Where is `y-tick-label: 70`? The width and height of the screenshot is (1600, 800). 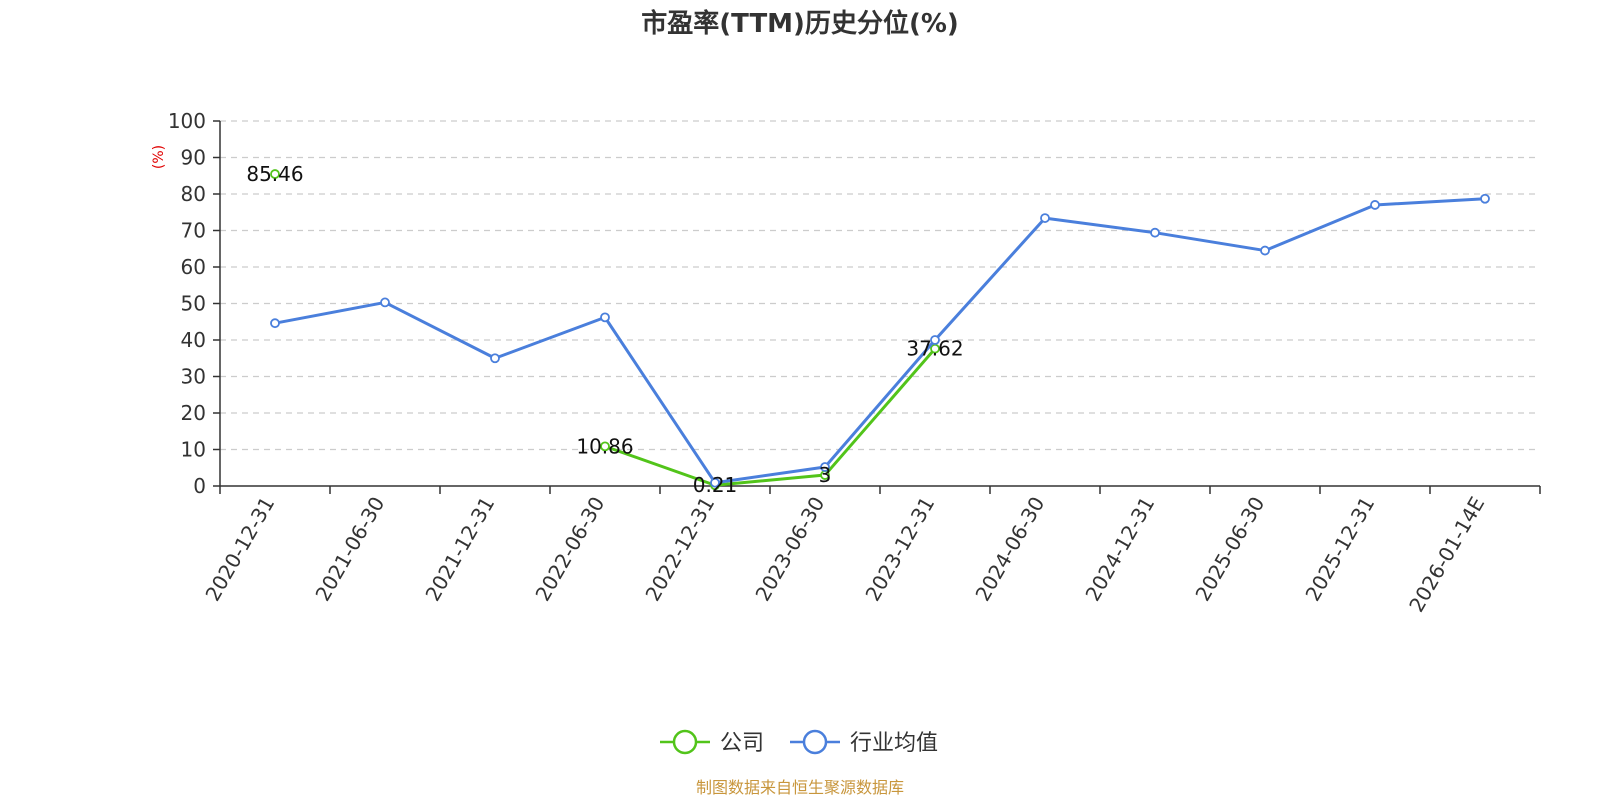 y-tick-label: 70 is located at coordinates (193, 231).